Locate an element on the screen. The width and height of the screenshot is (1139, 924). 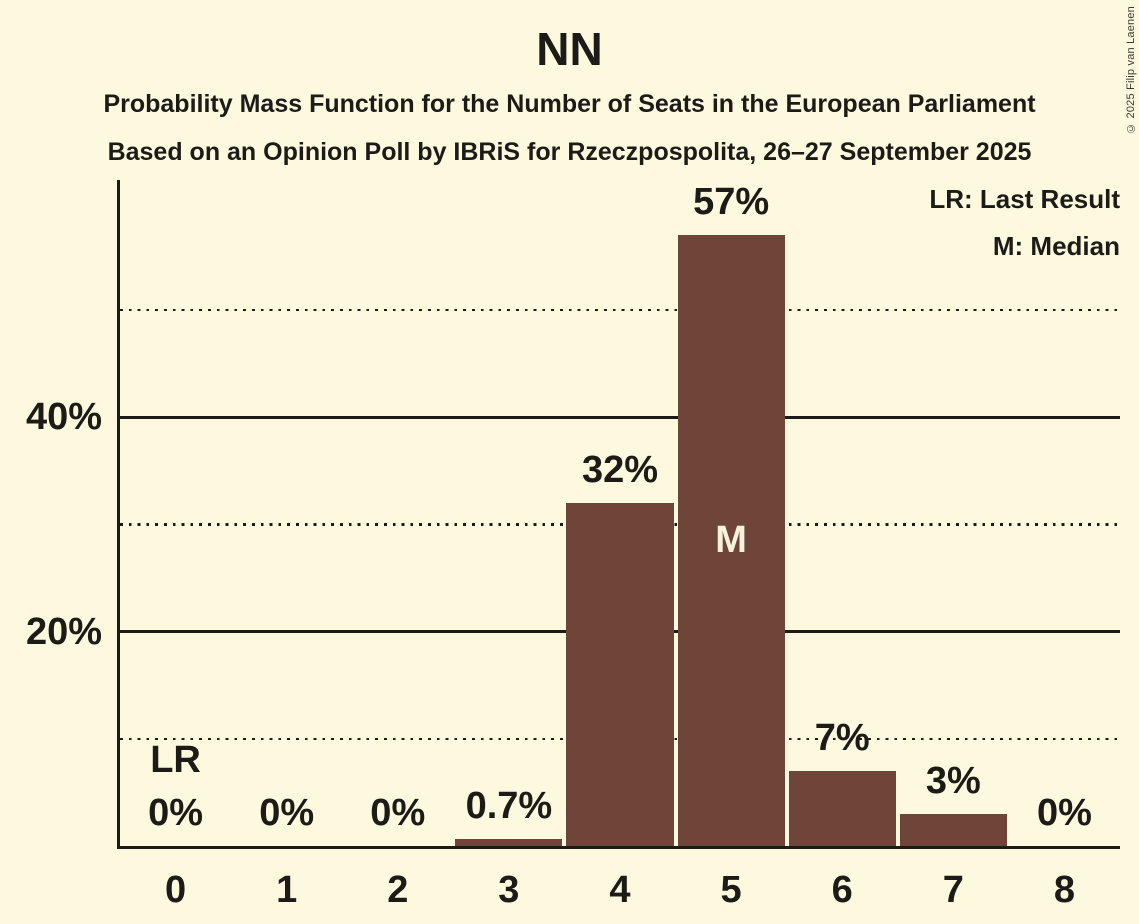
legend: LR: Last Result M: Median is located at coordinates (1024, 233).